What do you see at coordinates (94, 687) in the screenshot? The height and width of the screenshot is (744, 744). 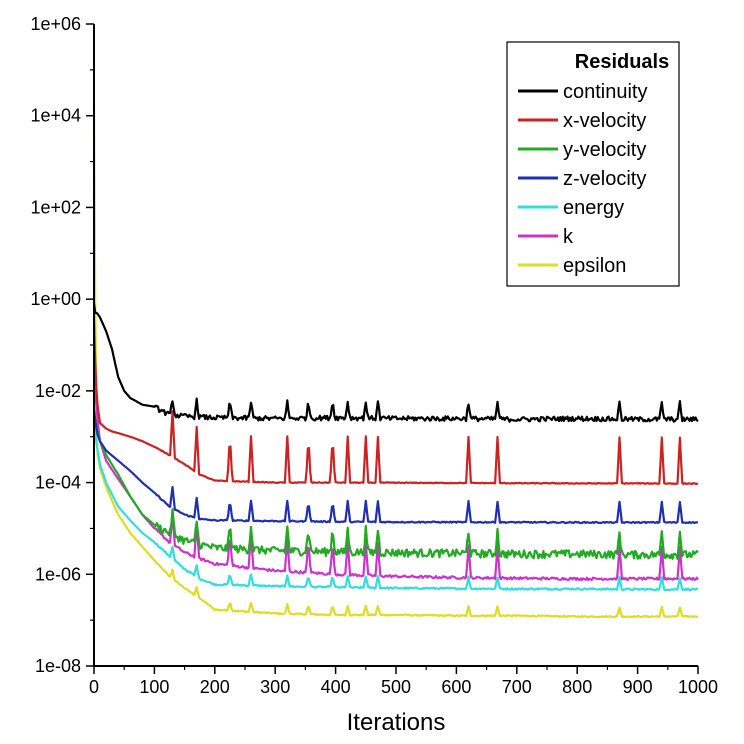 I see `x-tick-label: 0` at bounding box center [94, 687].